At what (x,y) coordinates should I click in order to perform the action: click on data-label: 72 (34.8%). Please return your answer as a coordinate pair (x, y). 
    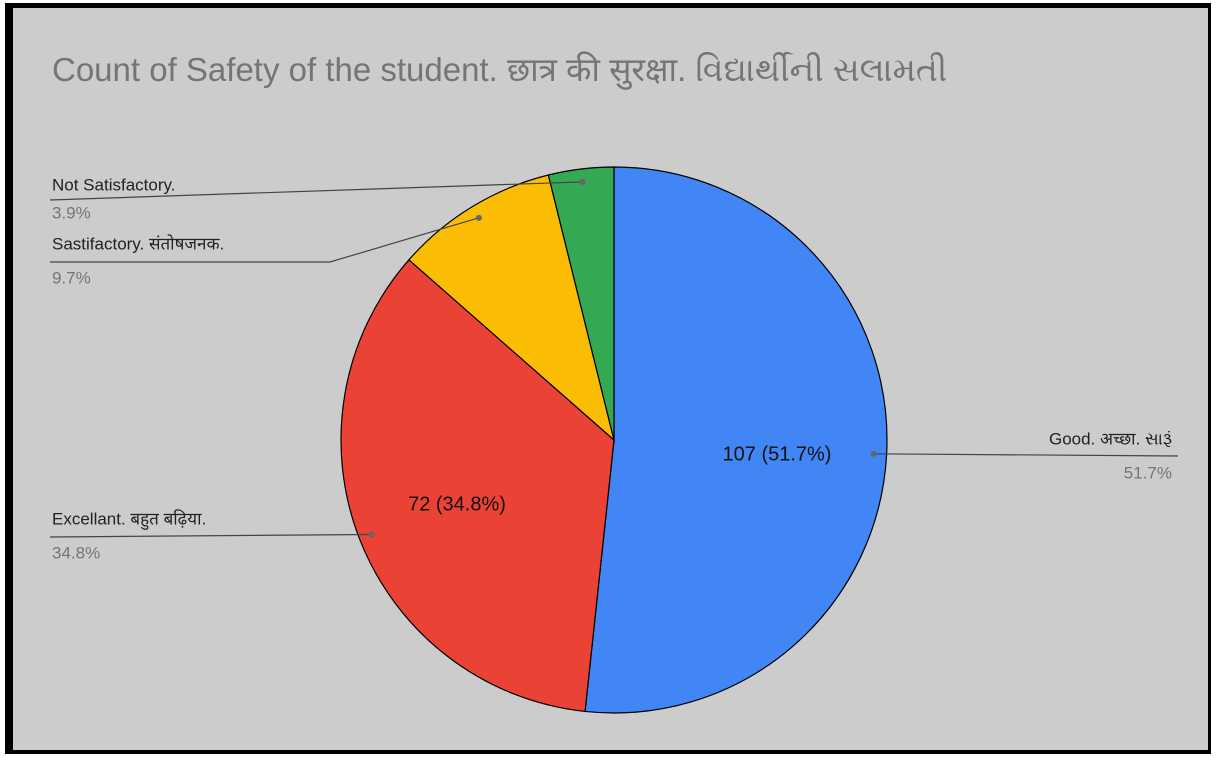
    Looking at the image, I should click on (457, 504).